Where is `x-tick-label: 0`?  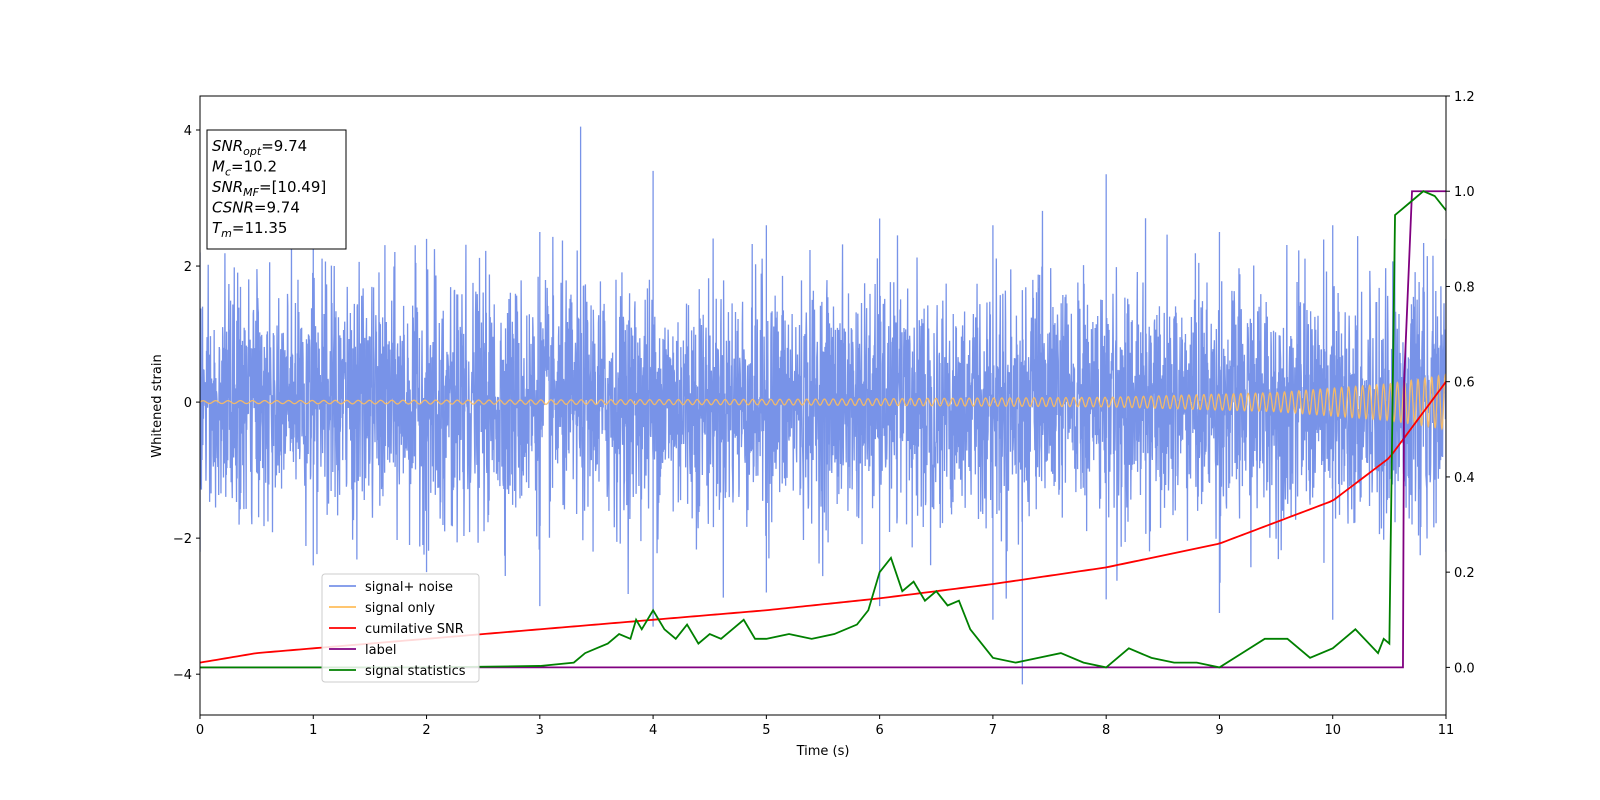 x-tick-label: 0 is located at coordinates (200, 730).